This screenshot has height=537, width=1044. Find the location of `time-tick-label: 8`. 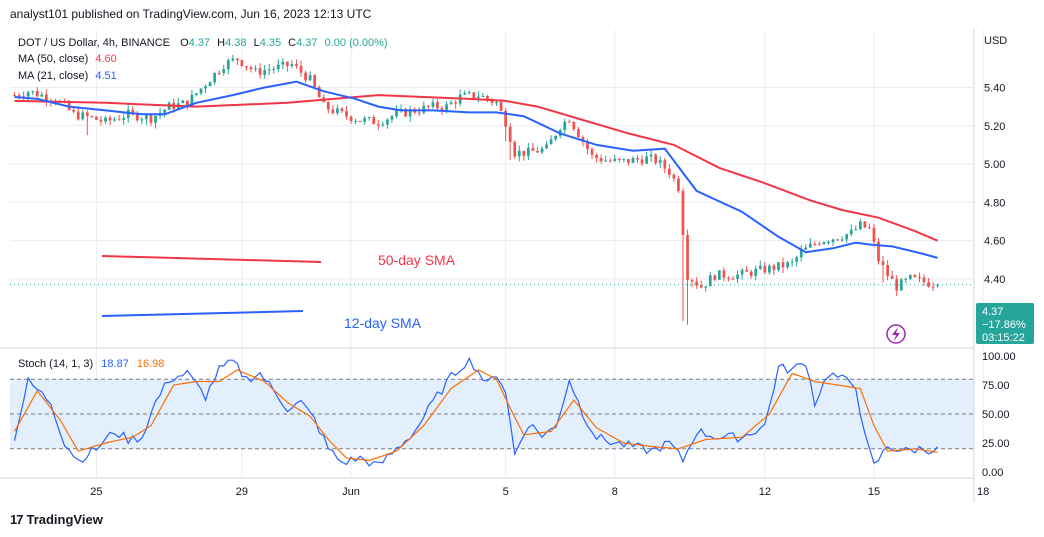

time-tick-label: 8 is located at coordinates (615, 492).